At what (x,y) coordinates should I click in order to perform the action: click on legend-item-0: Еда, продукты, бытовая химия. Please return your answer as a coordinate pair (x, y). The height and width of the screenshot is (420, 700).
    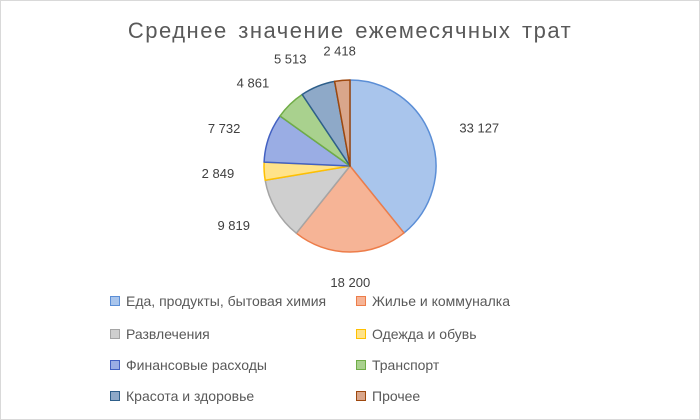
    Looking at the image, I should click on (218, 301).